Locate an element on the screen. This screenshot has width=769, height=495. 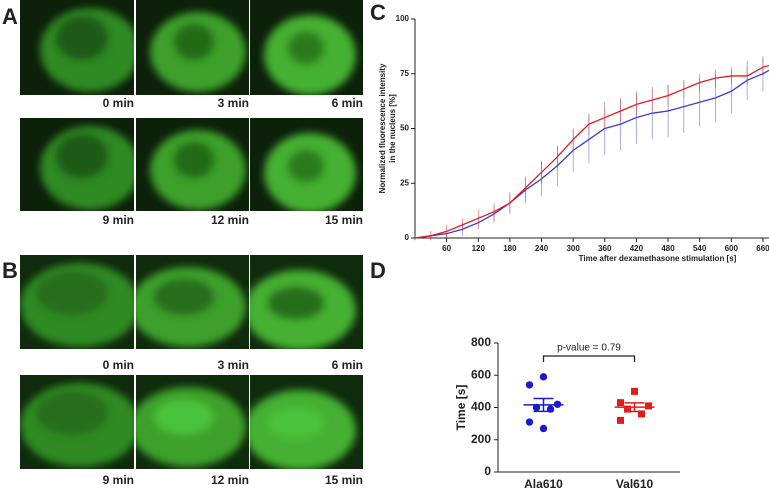
y-tick-label: 75 is located at coordinates (404, 73).